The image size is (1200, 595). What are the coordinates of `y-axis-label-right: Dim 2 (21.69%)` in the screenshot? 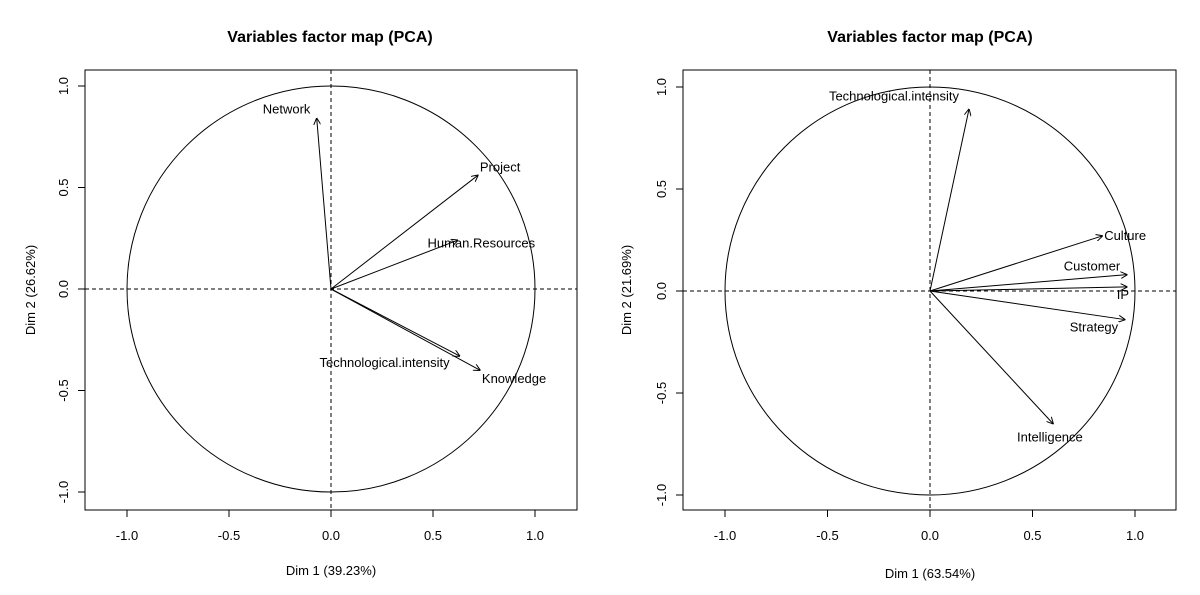 It's located at (626, 290).